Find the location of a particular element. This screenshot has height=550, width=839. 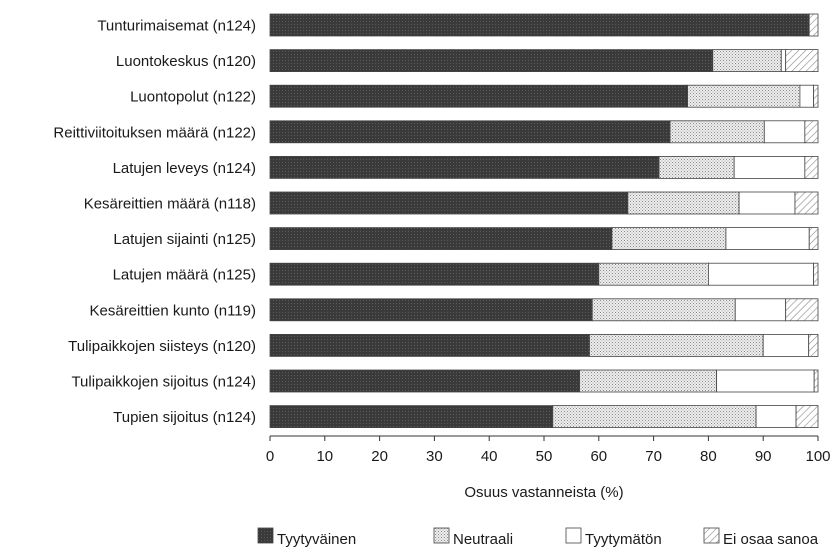

x-tick-label: 70 is located at coordinates (653, 456).